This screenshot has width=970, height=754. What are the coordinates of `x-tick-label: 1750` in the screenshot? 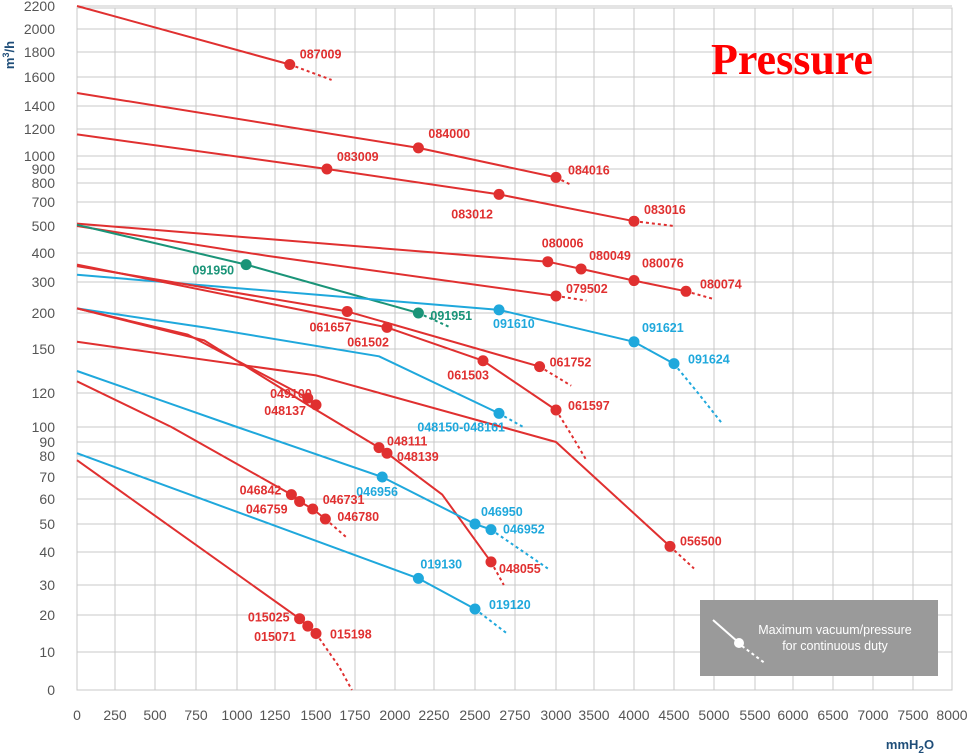 It's located at (354, 715).